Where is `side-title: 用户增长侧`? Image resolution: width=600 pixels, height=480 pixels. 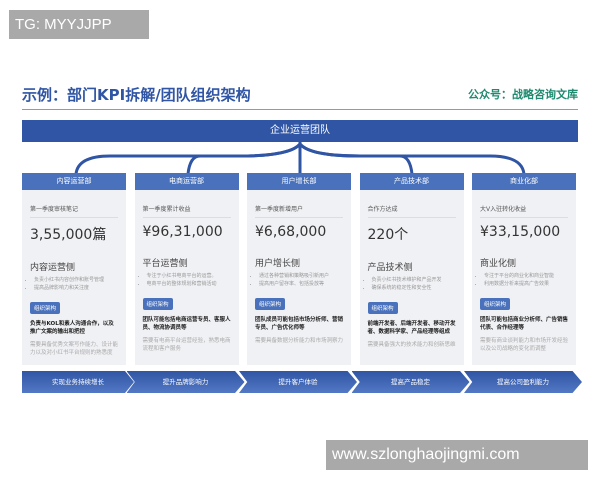 side-title: 用户增长侧 is located at coordinates (278, 264).